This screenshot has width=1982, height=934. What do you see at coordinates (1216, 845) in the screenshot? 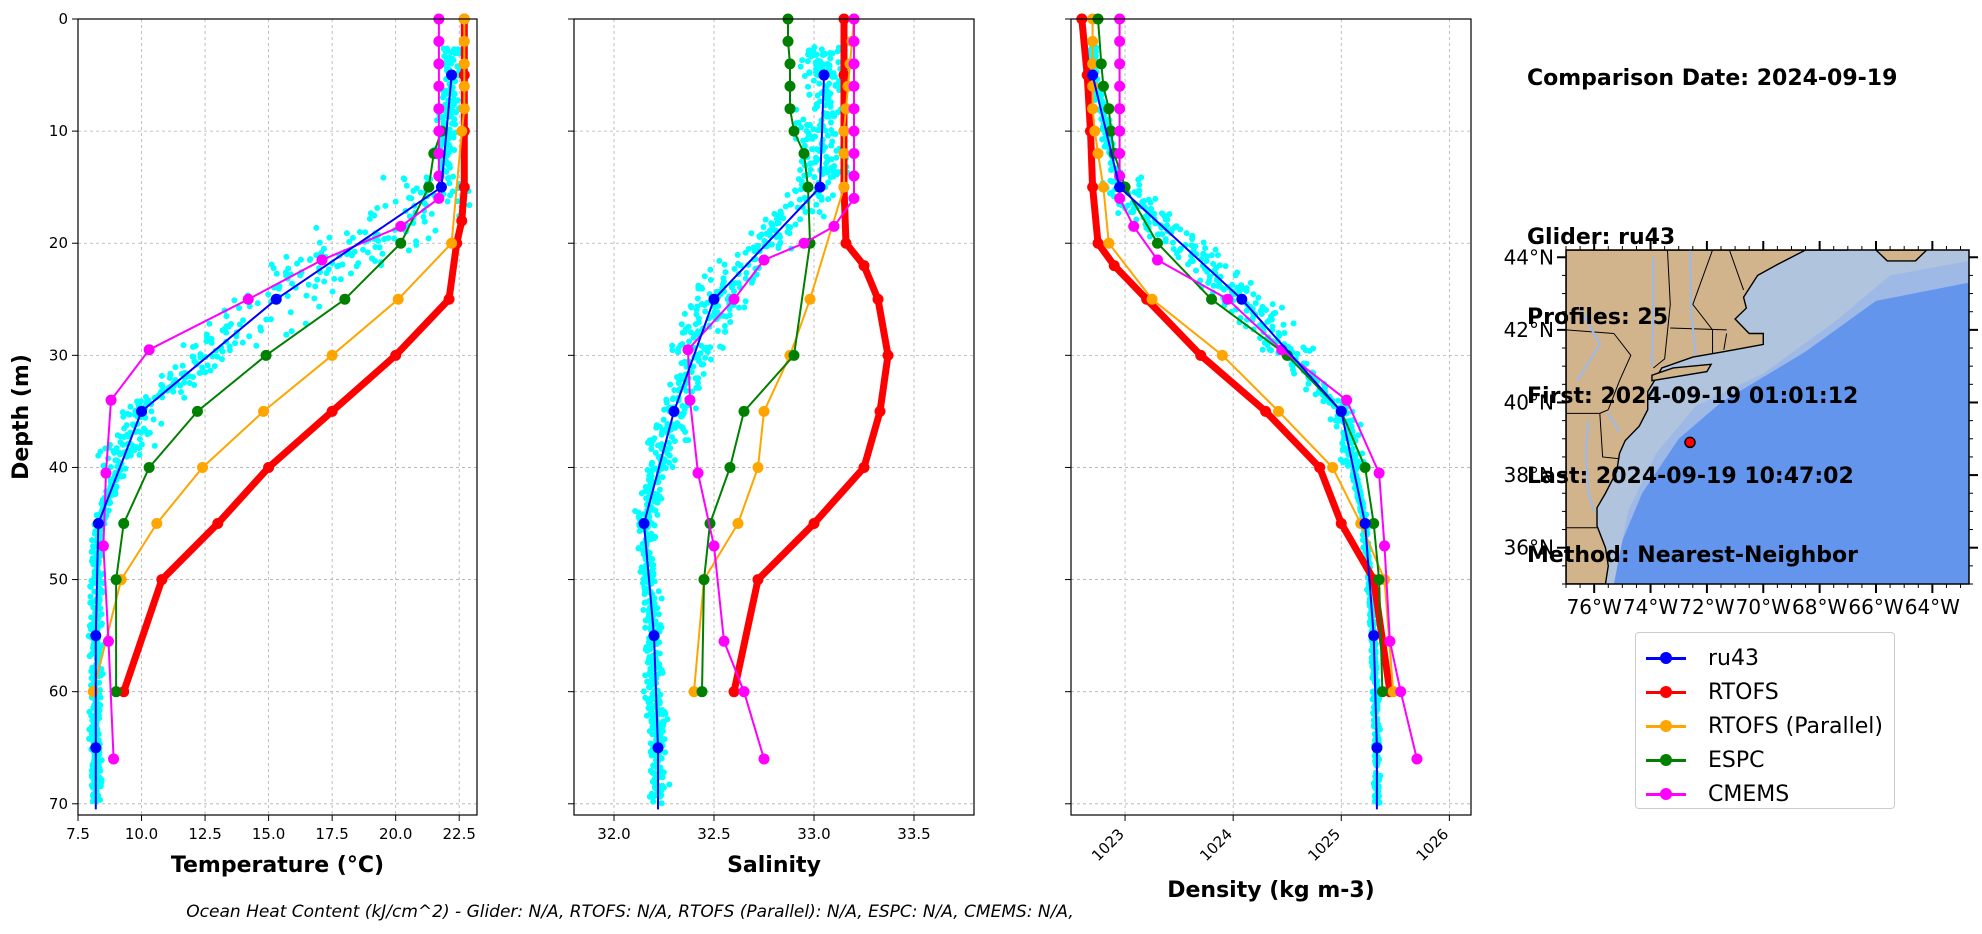
I see `x-tick-label: 1024` at bounding box center [1216, 845].